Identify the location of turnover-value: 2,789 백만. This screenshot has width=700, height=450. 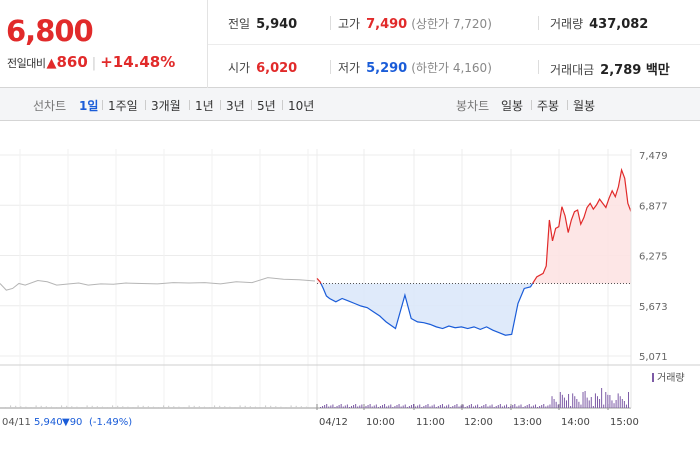
(635, 70).